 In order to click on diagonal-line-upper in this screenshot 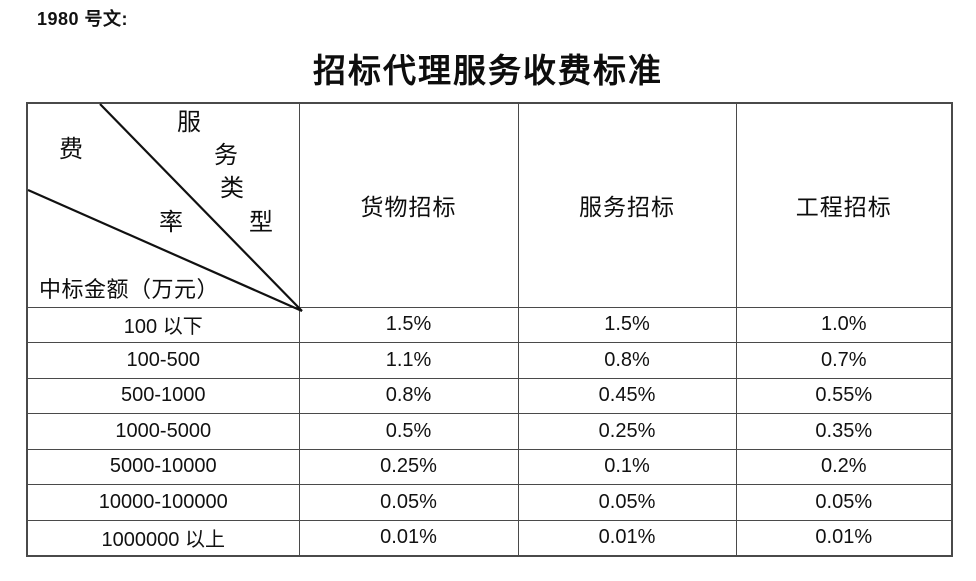, I will do `click(201, 207)`.